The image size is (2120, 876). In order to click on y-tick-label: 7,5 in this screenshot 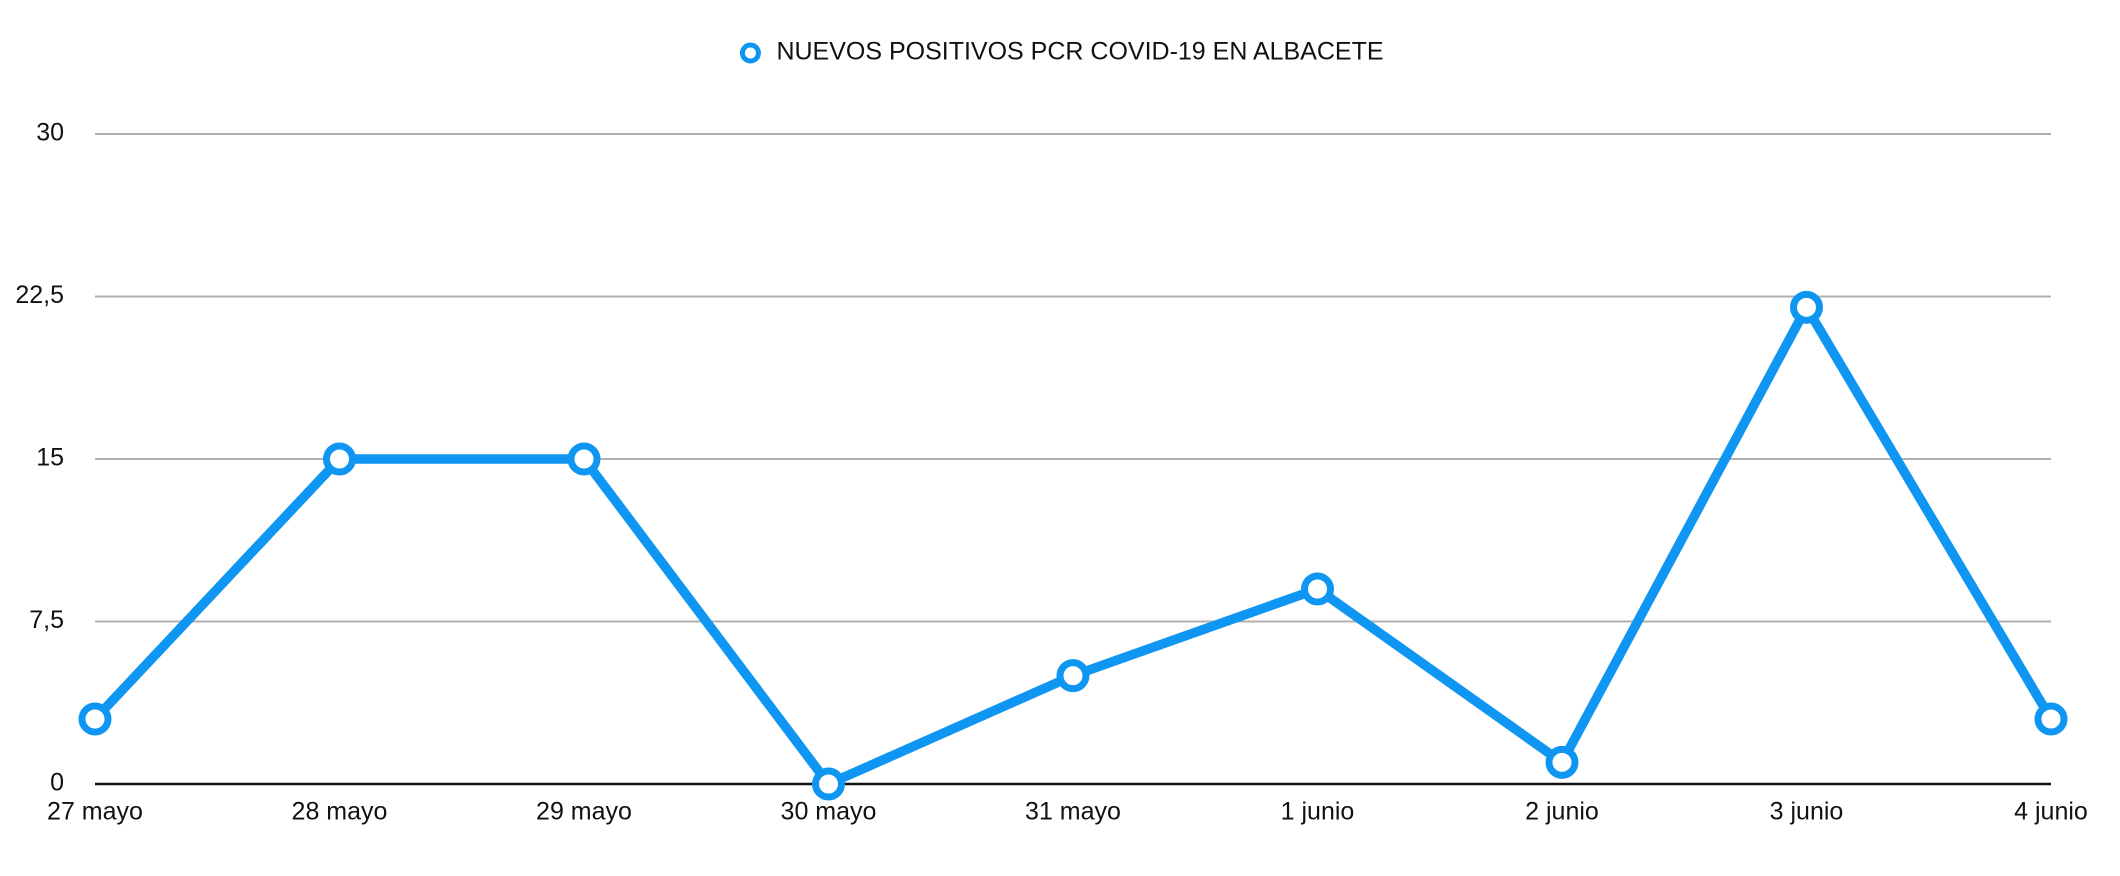, I will do `click(46, 620)`.